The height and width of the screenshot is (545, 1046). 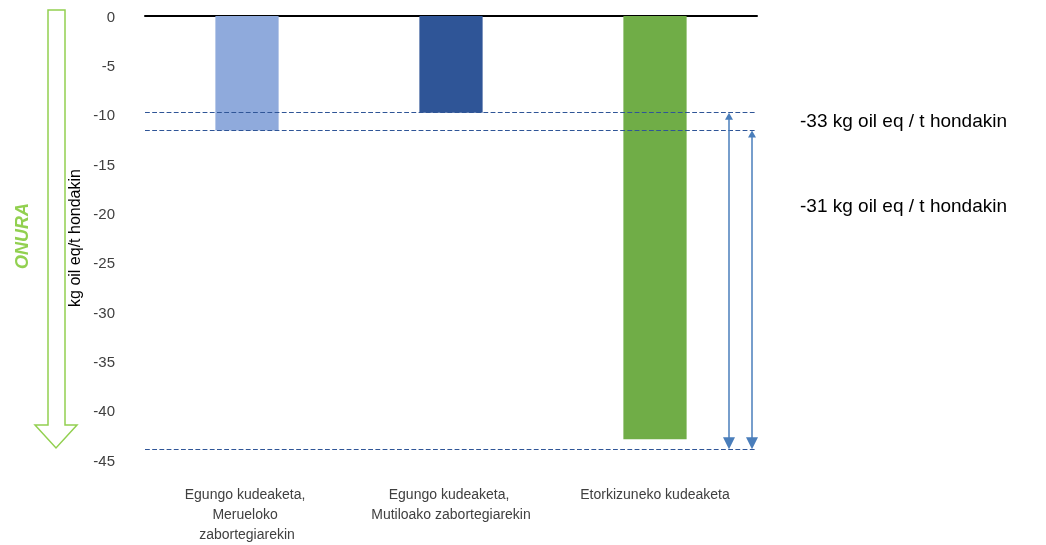 What do you see at coordinates (104, 361) in the screenshot?
I see `y-tick-label: -35` at bounding box center [104, 361].